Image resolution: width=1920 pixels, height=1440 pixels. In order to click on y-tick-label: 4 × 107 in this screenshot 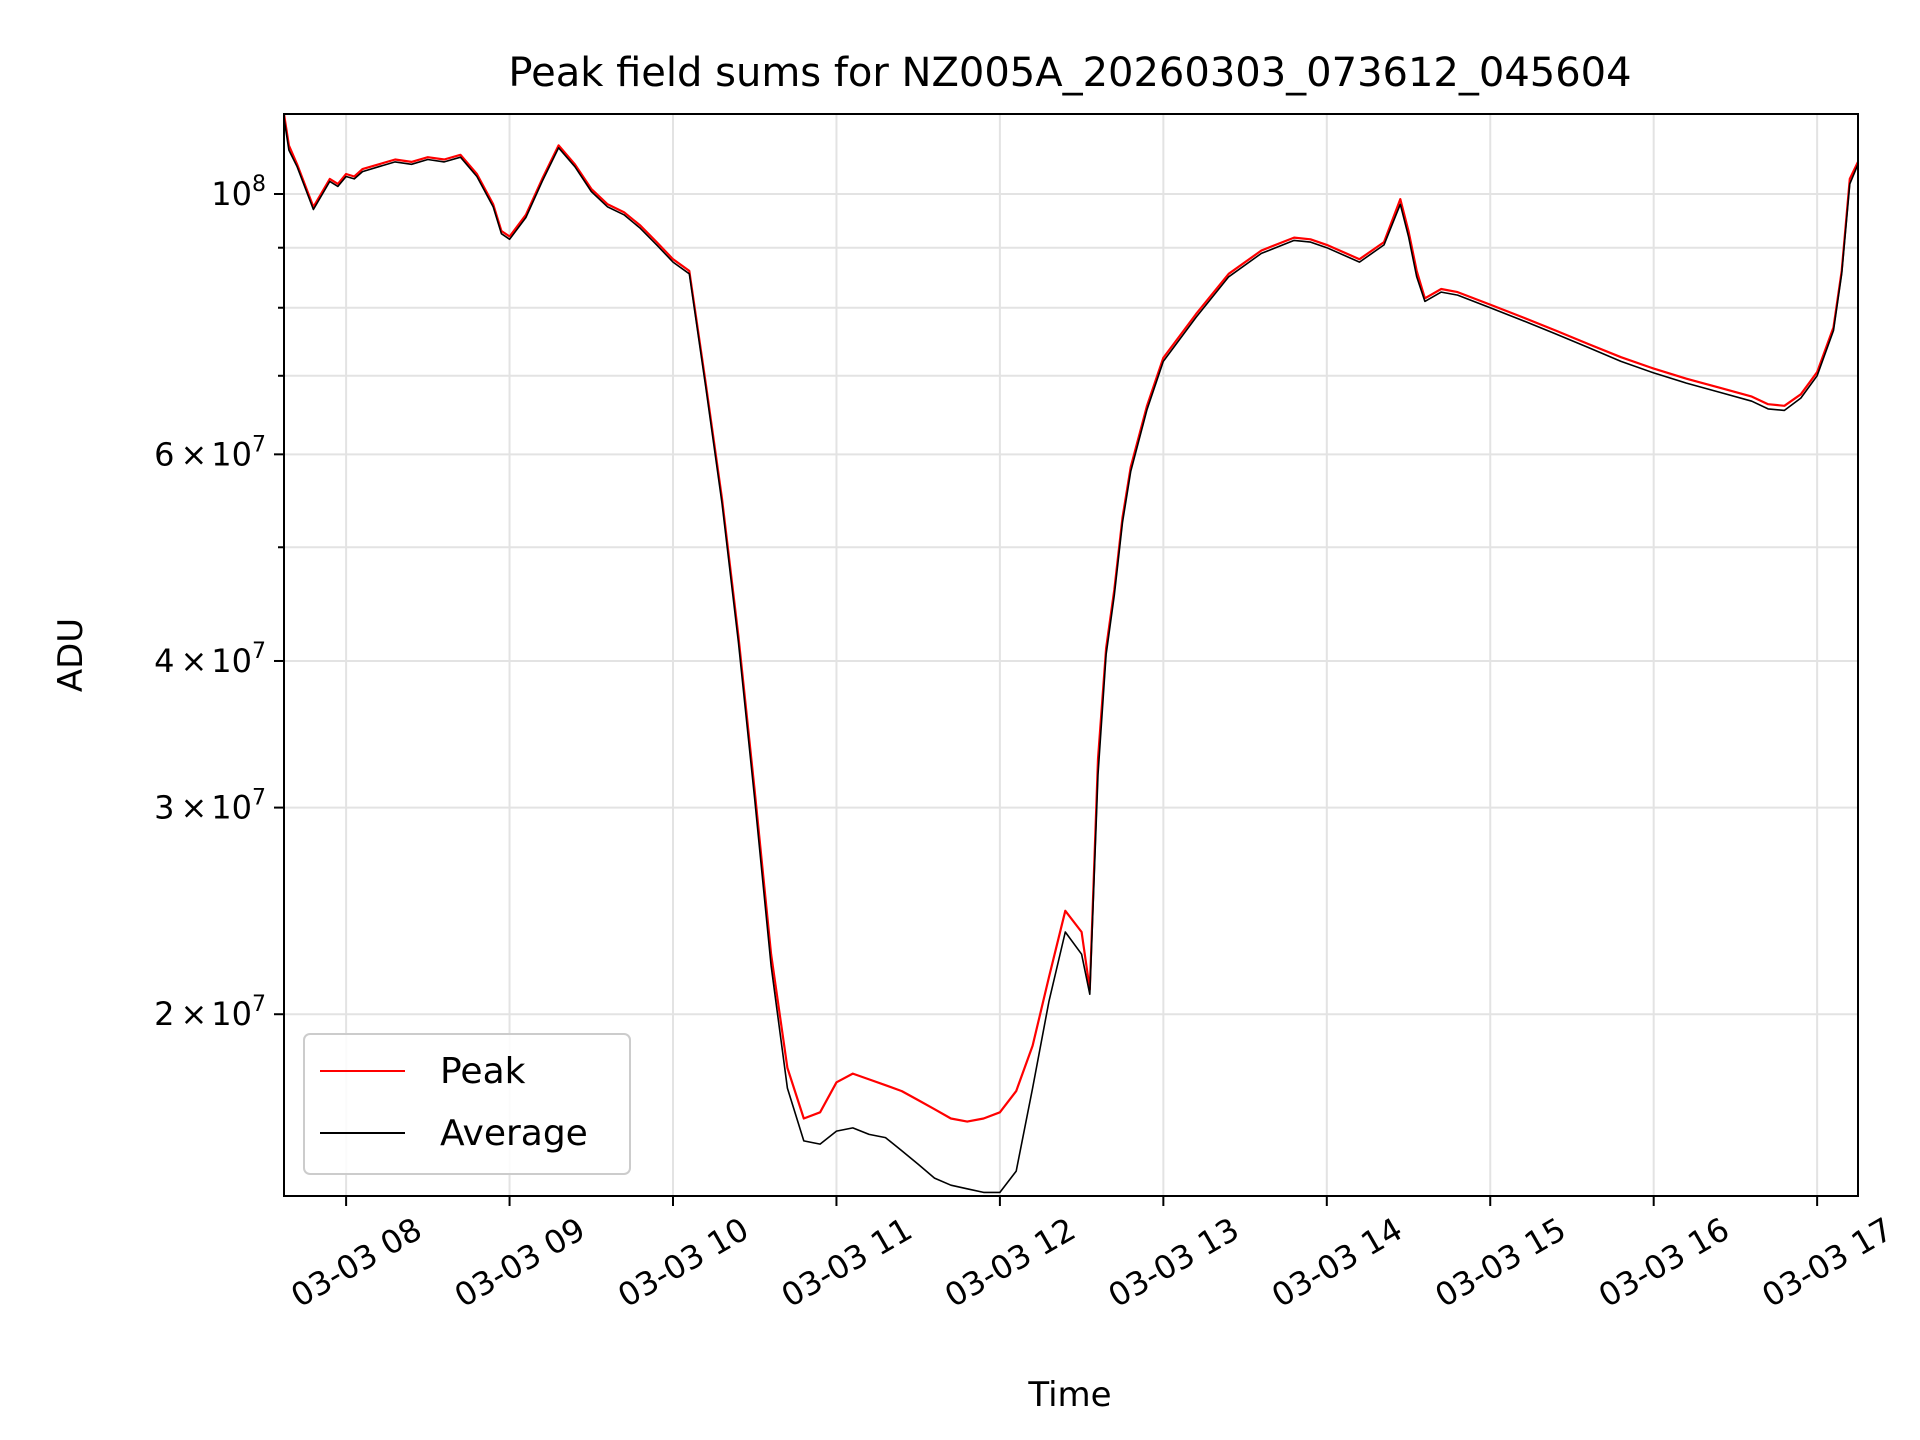, I will do `click(210, 659)`.